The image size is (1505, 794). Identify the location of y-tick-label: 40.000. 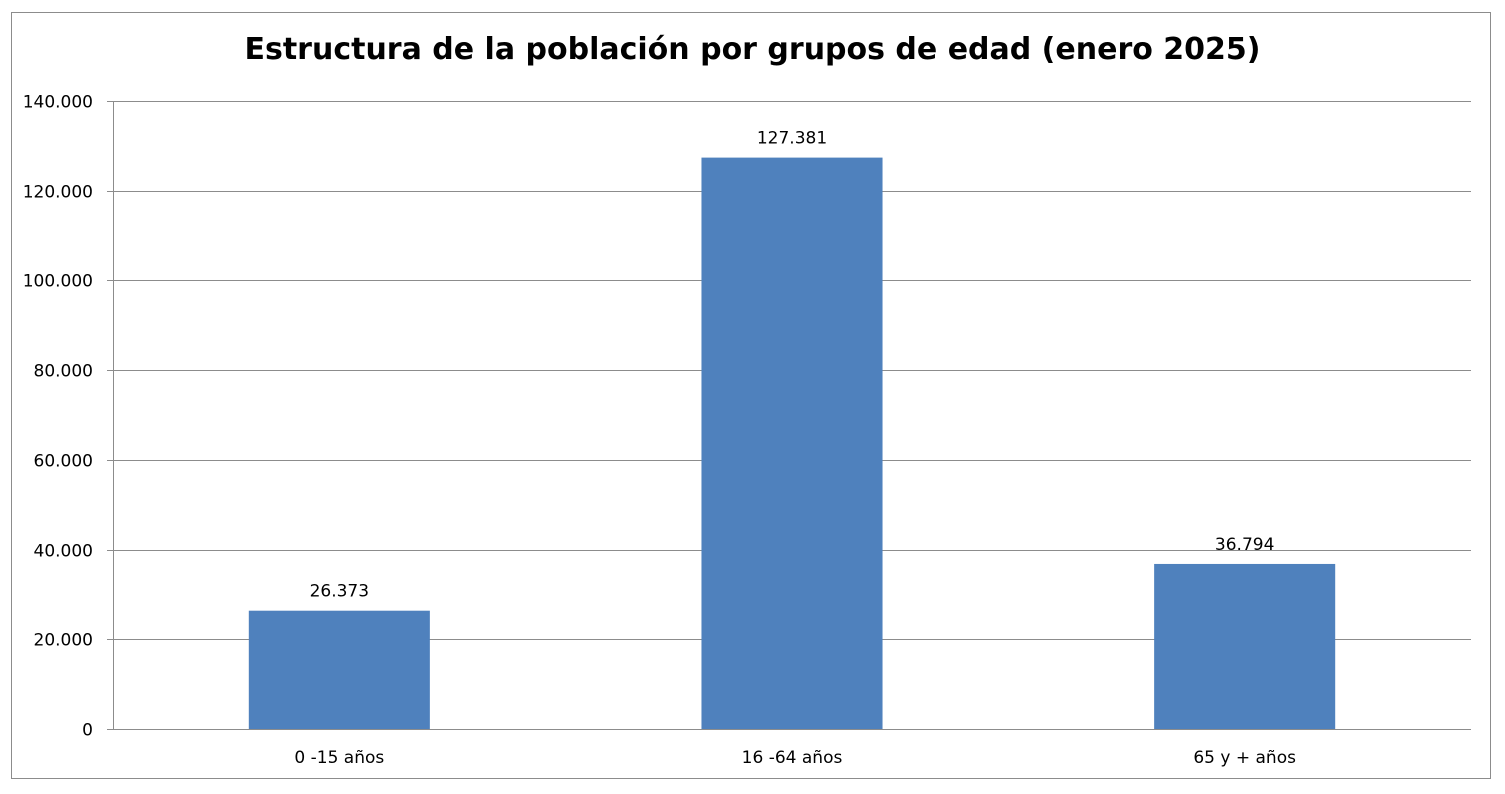
(63, 552).